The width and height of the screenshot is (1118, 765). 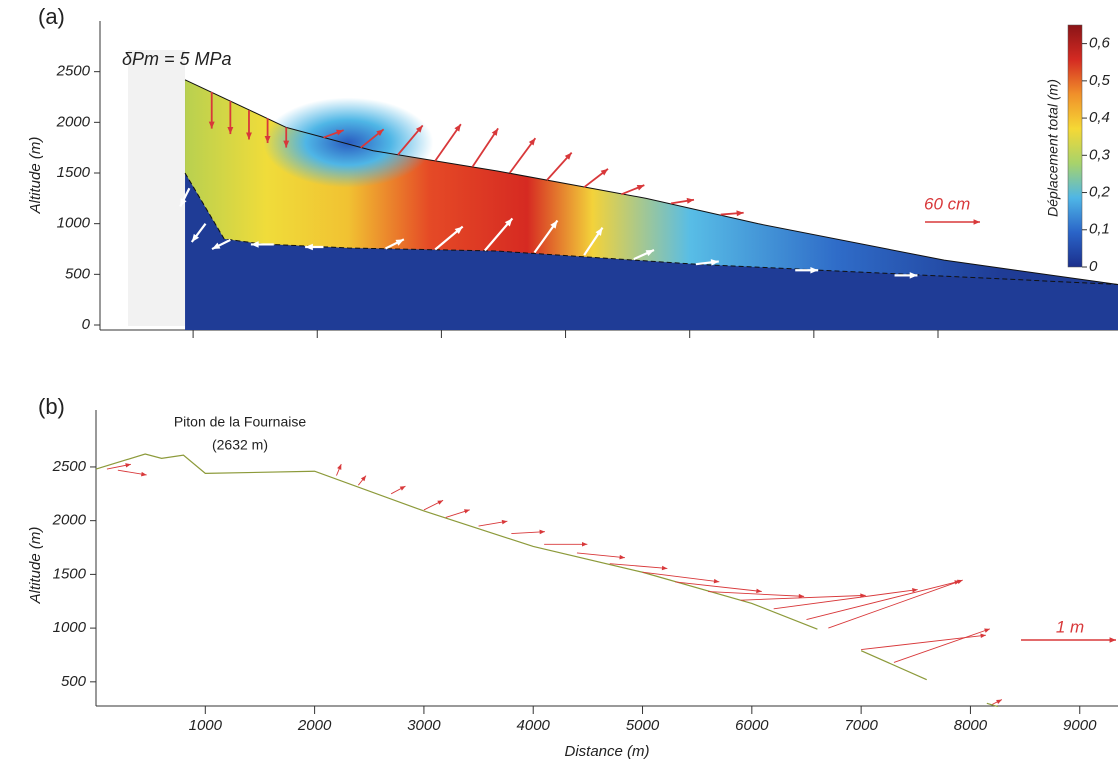 I want to click on caldera-box, so click(x=156, y=188).